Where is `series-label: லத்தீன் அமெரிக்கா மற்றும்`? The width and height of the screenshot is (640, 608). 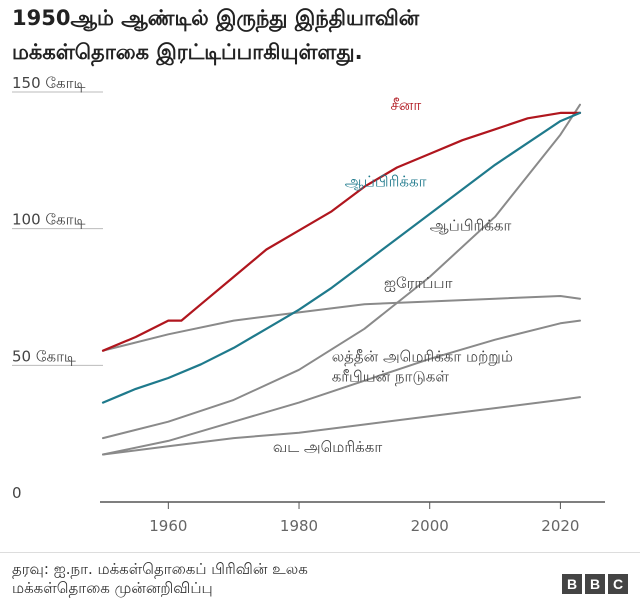
series-label: லத்தீன் அமெரிக்கா மற்றும் is located at coordinates (422, 357).